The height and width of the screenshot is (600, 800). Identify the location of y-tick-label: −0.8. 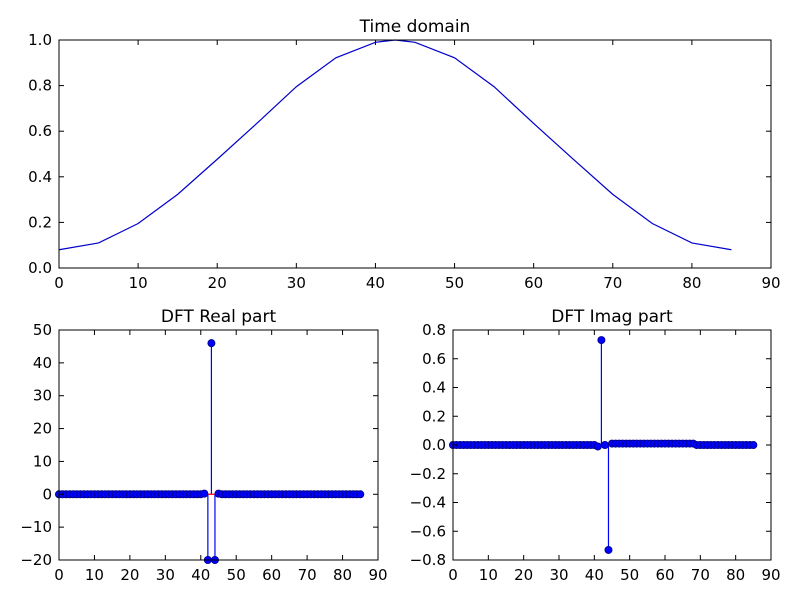
(428, 560).